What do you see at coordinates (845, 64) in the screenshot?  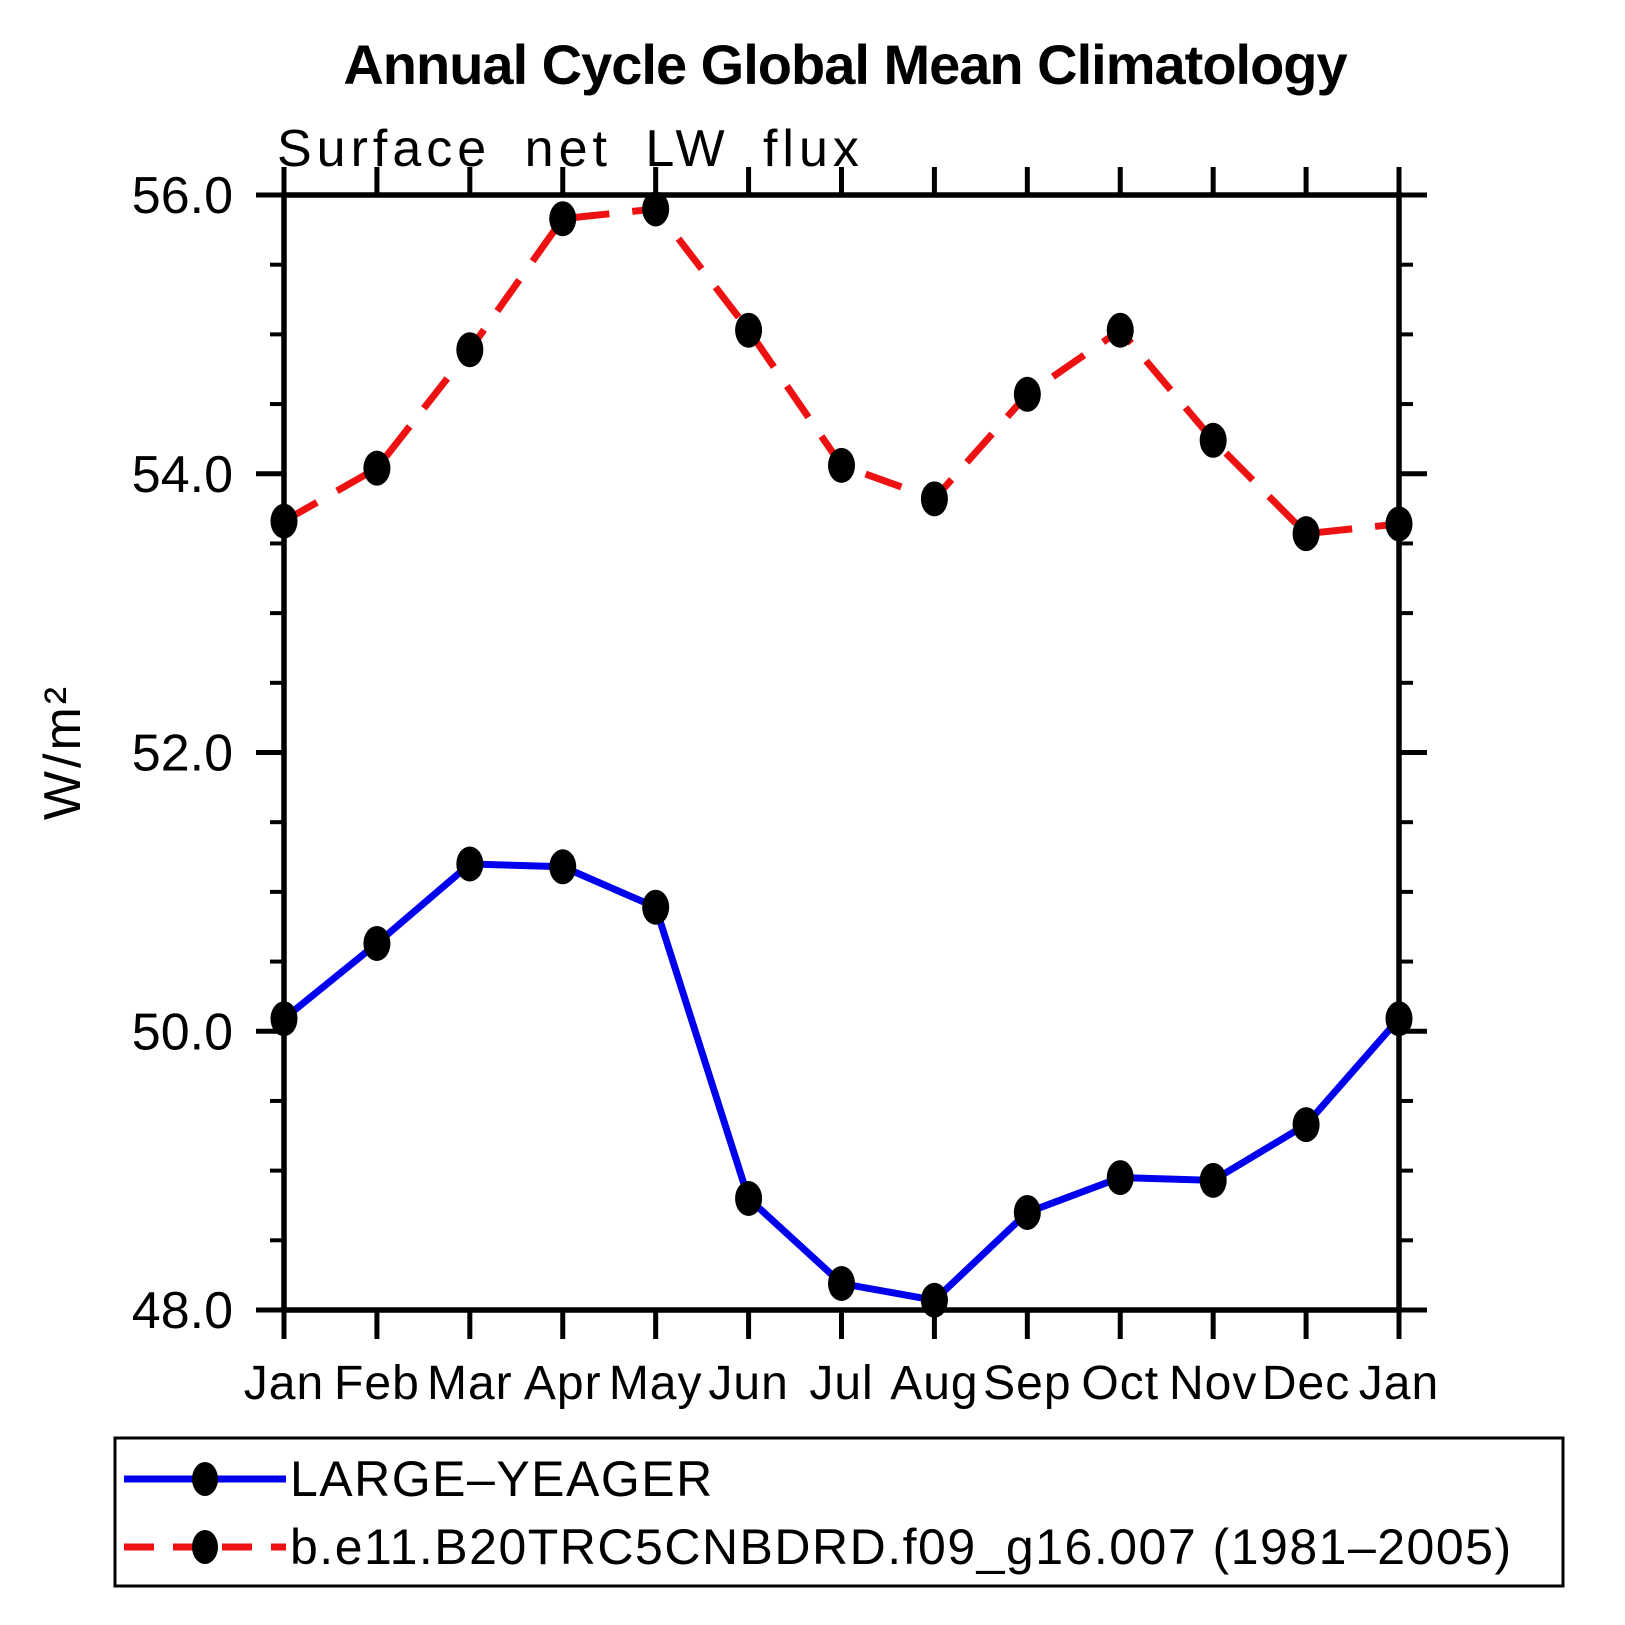 I see `chart-title: Annual Cycle Global Mean Climatology` at bounding box center [845, 64].